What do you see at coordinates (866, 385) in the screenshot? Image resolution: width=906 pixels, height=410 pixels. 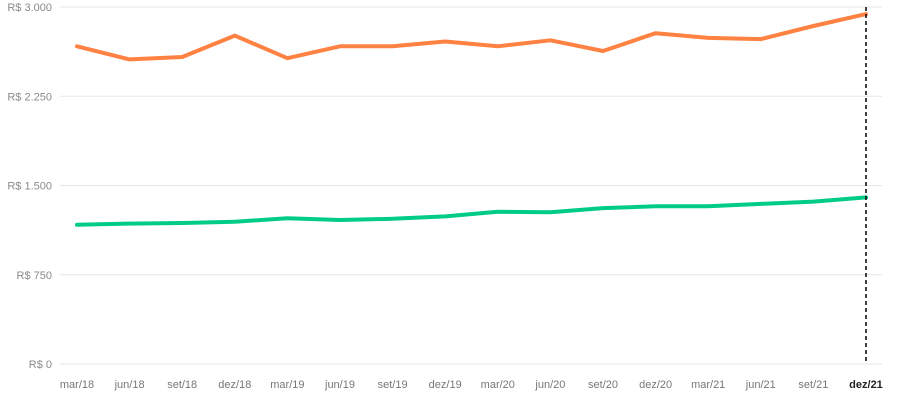 I see `x-tick-label: dez/21` at bounding box center [866, 385].